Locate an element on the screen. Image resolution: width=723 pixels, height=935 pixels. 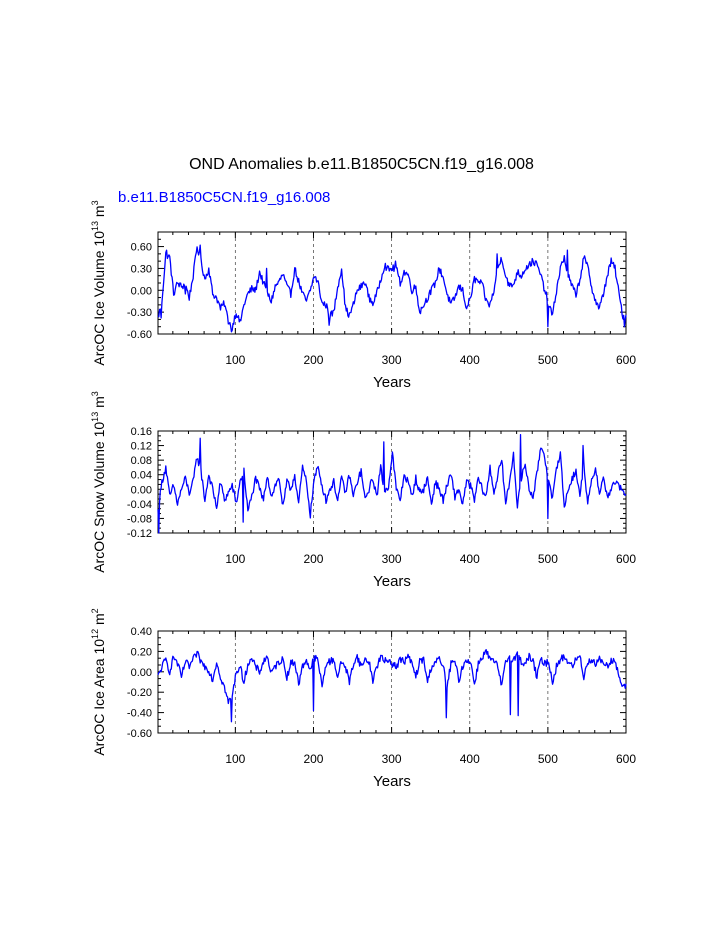
y-tick-label-1: -0.08 is located at coordinates (139, 519).